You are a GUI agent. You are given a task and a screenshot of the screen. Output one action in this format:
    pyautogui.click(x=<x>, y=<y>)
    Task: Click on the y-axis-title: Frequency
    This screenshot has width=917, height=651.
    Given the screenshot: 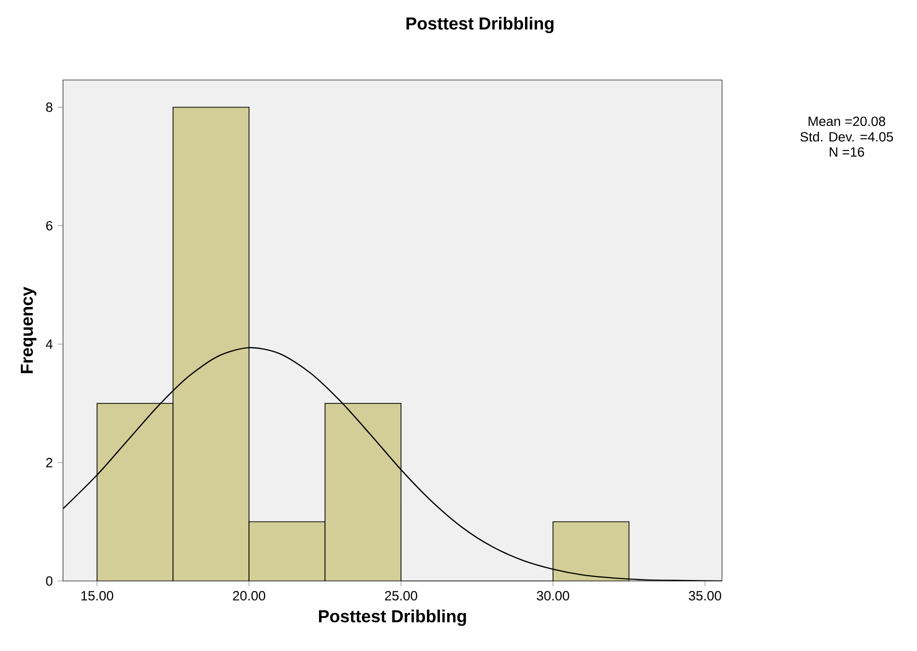 What is the action you would take?
    pyautogui.click(x=28, y=330)
    